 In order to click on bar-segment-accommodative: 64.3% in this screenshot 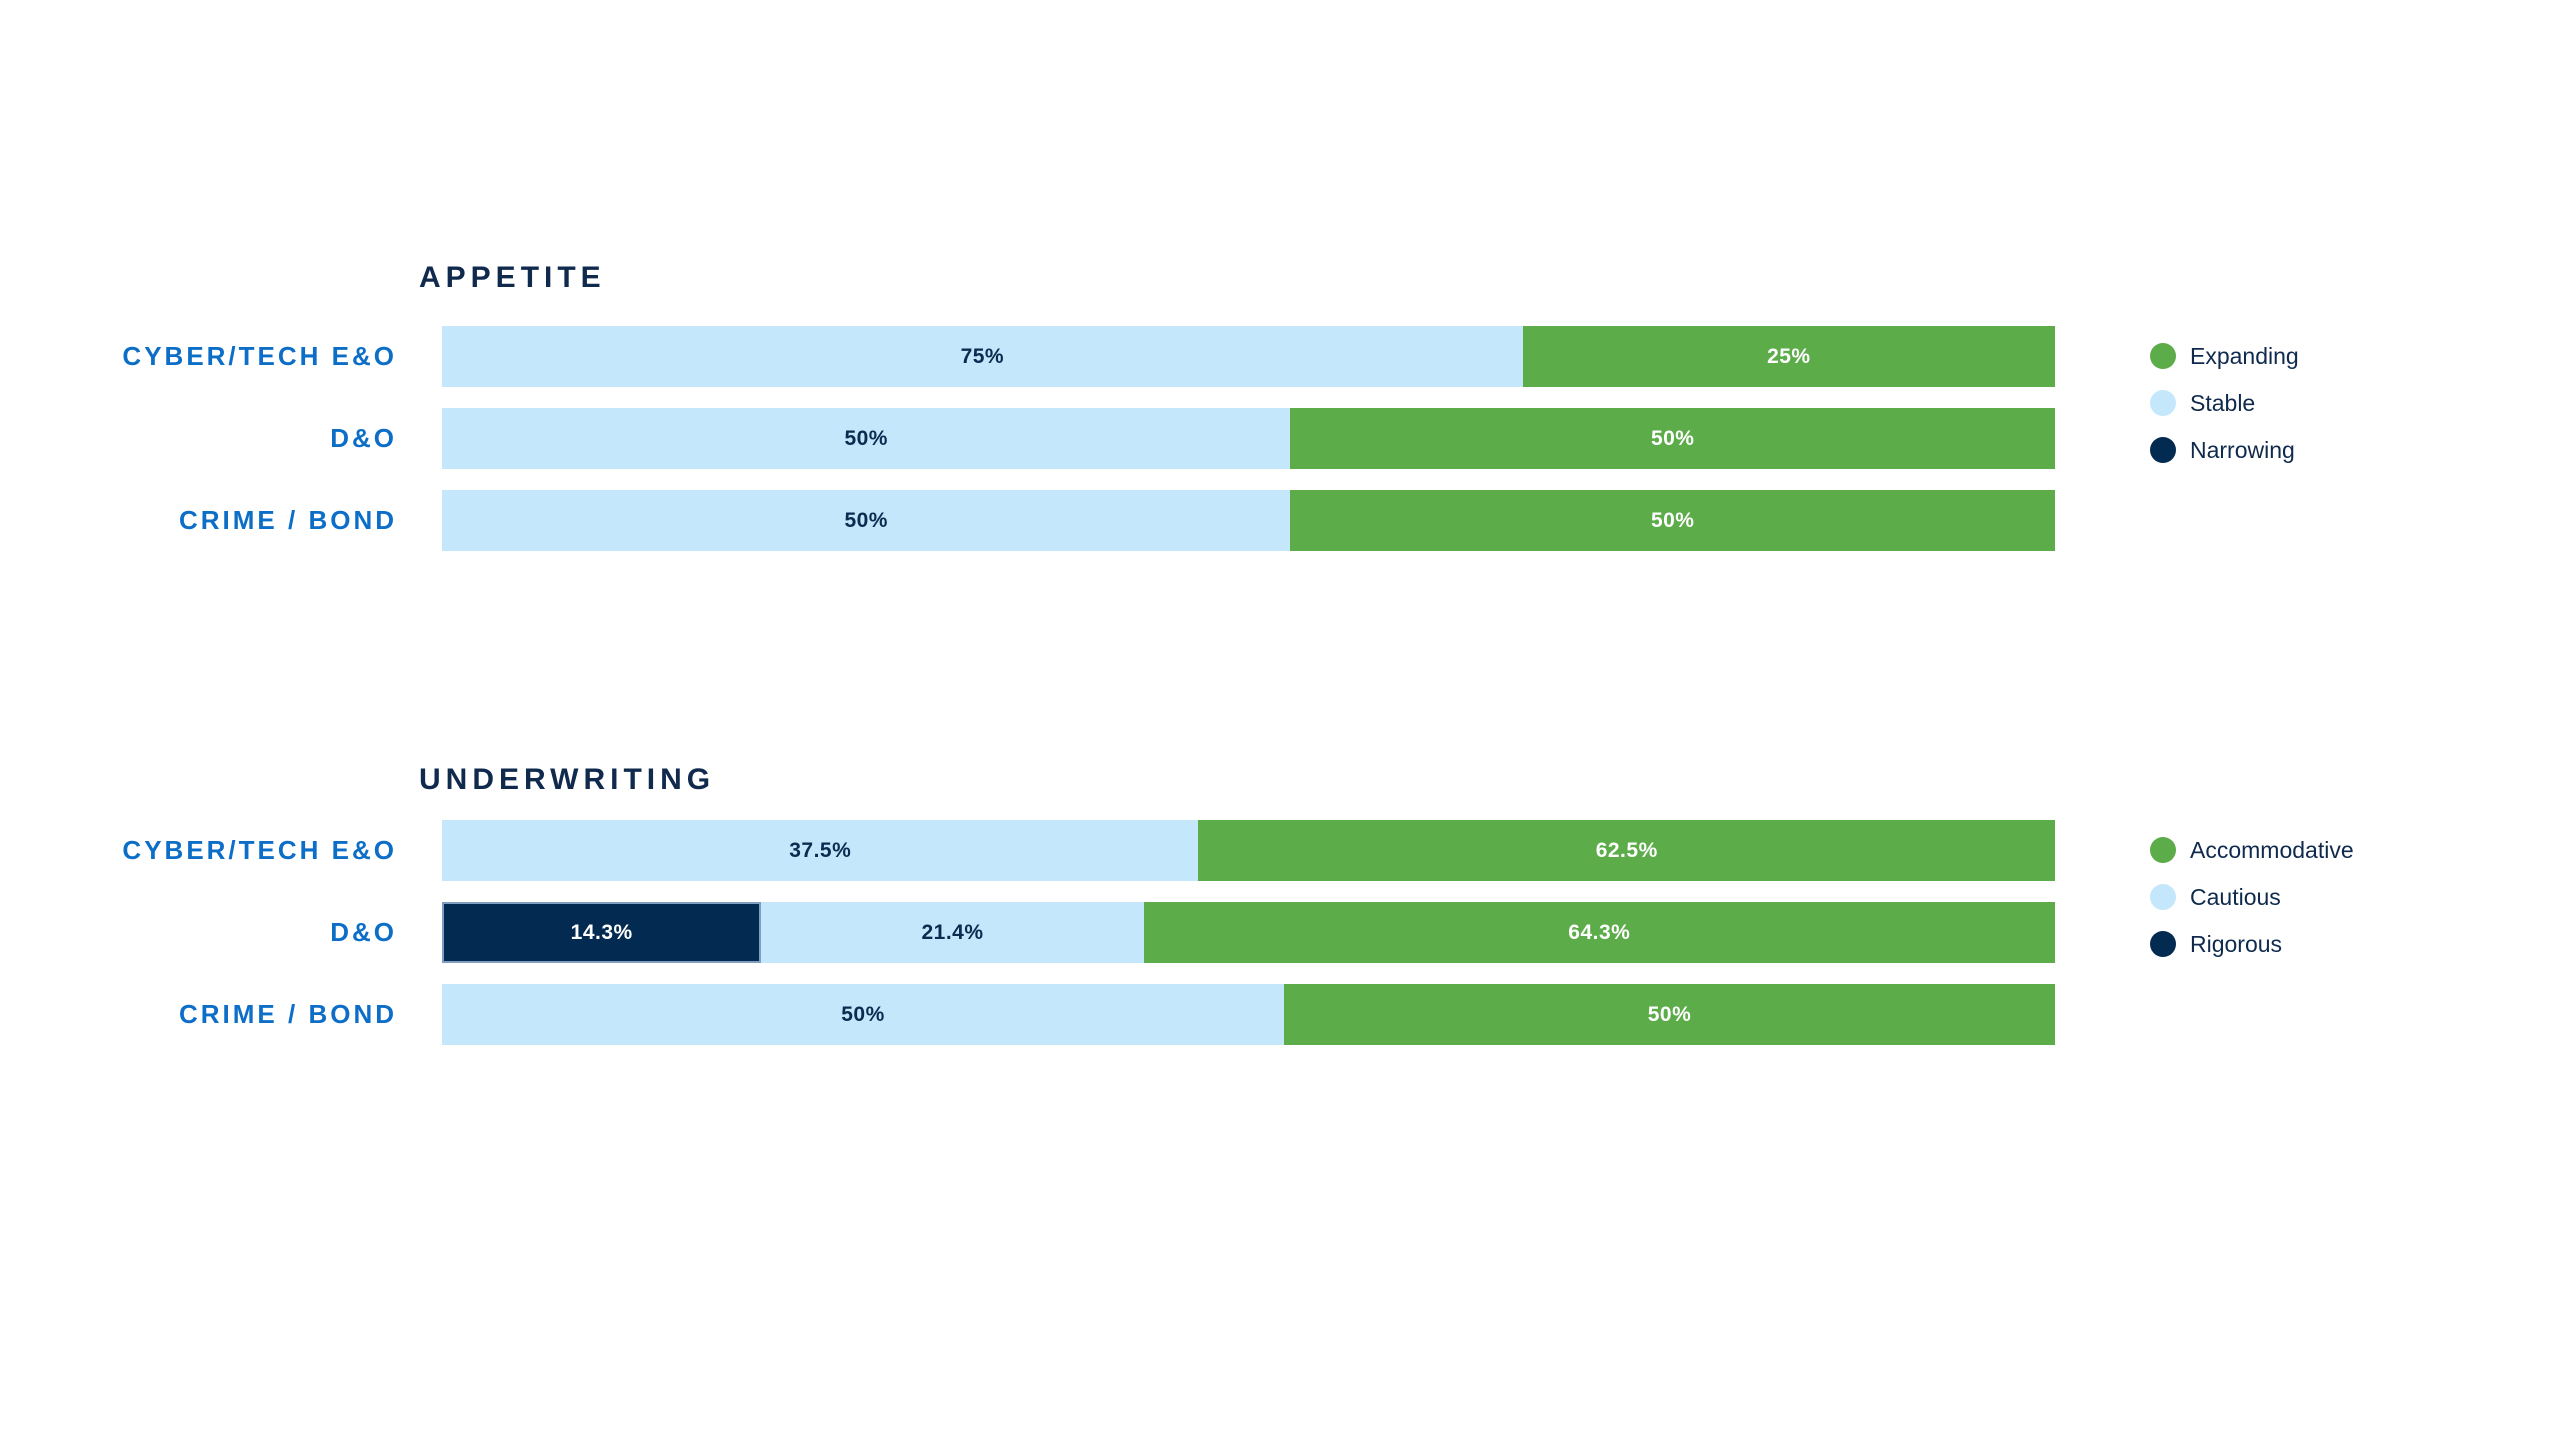, I will do `click(1599, 932)`.